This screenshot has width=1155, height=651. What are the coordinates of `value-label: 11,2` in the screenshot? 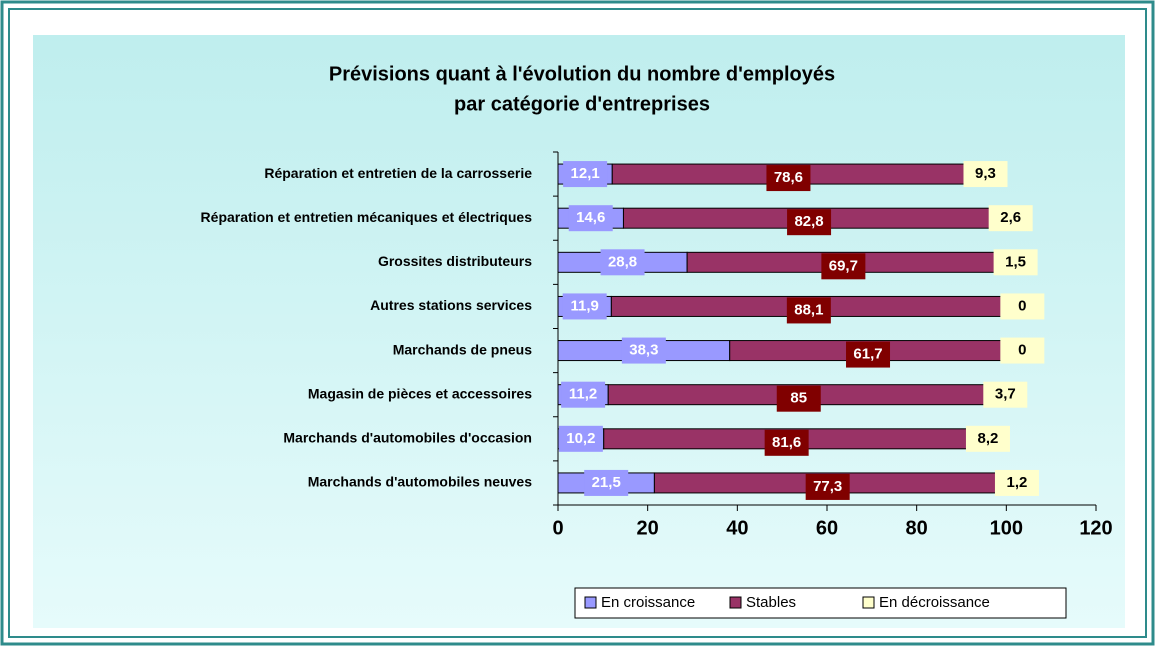 It's located at (583, 394).